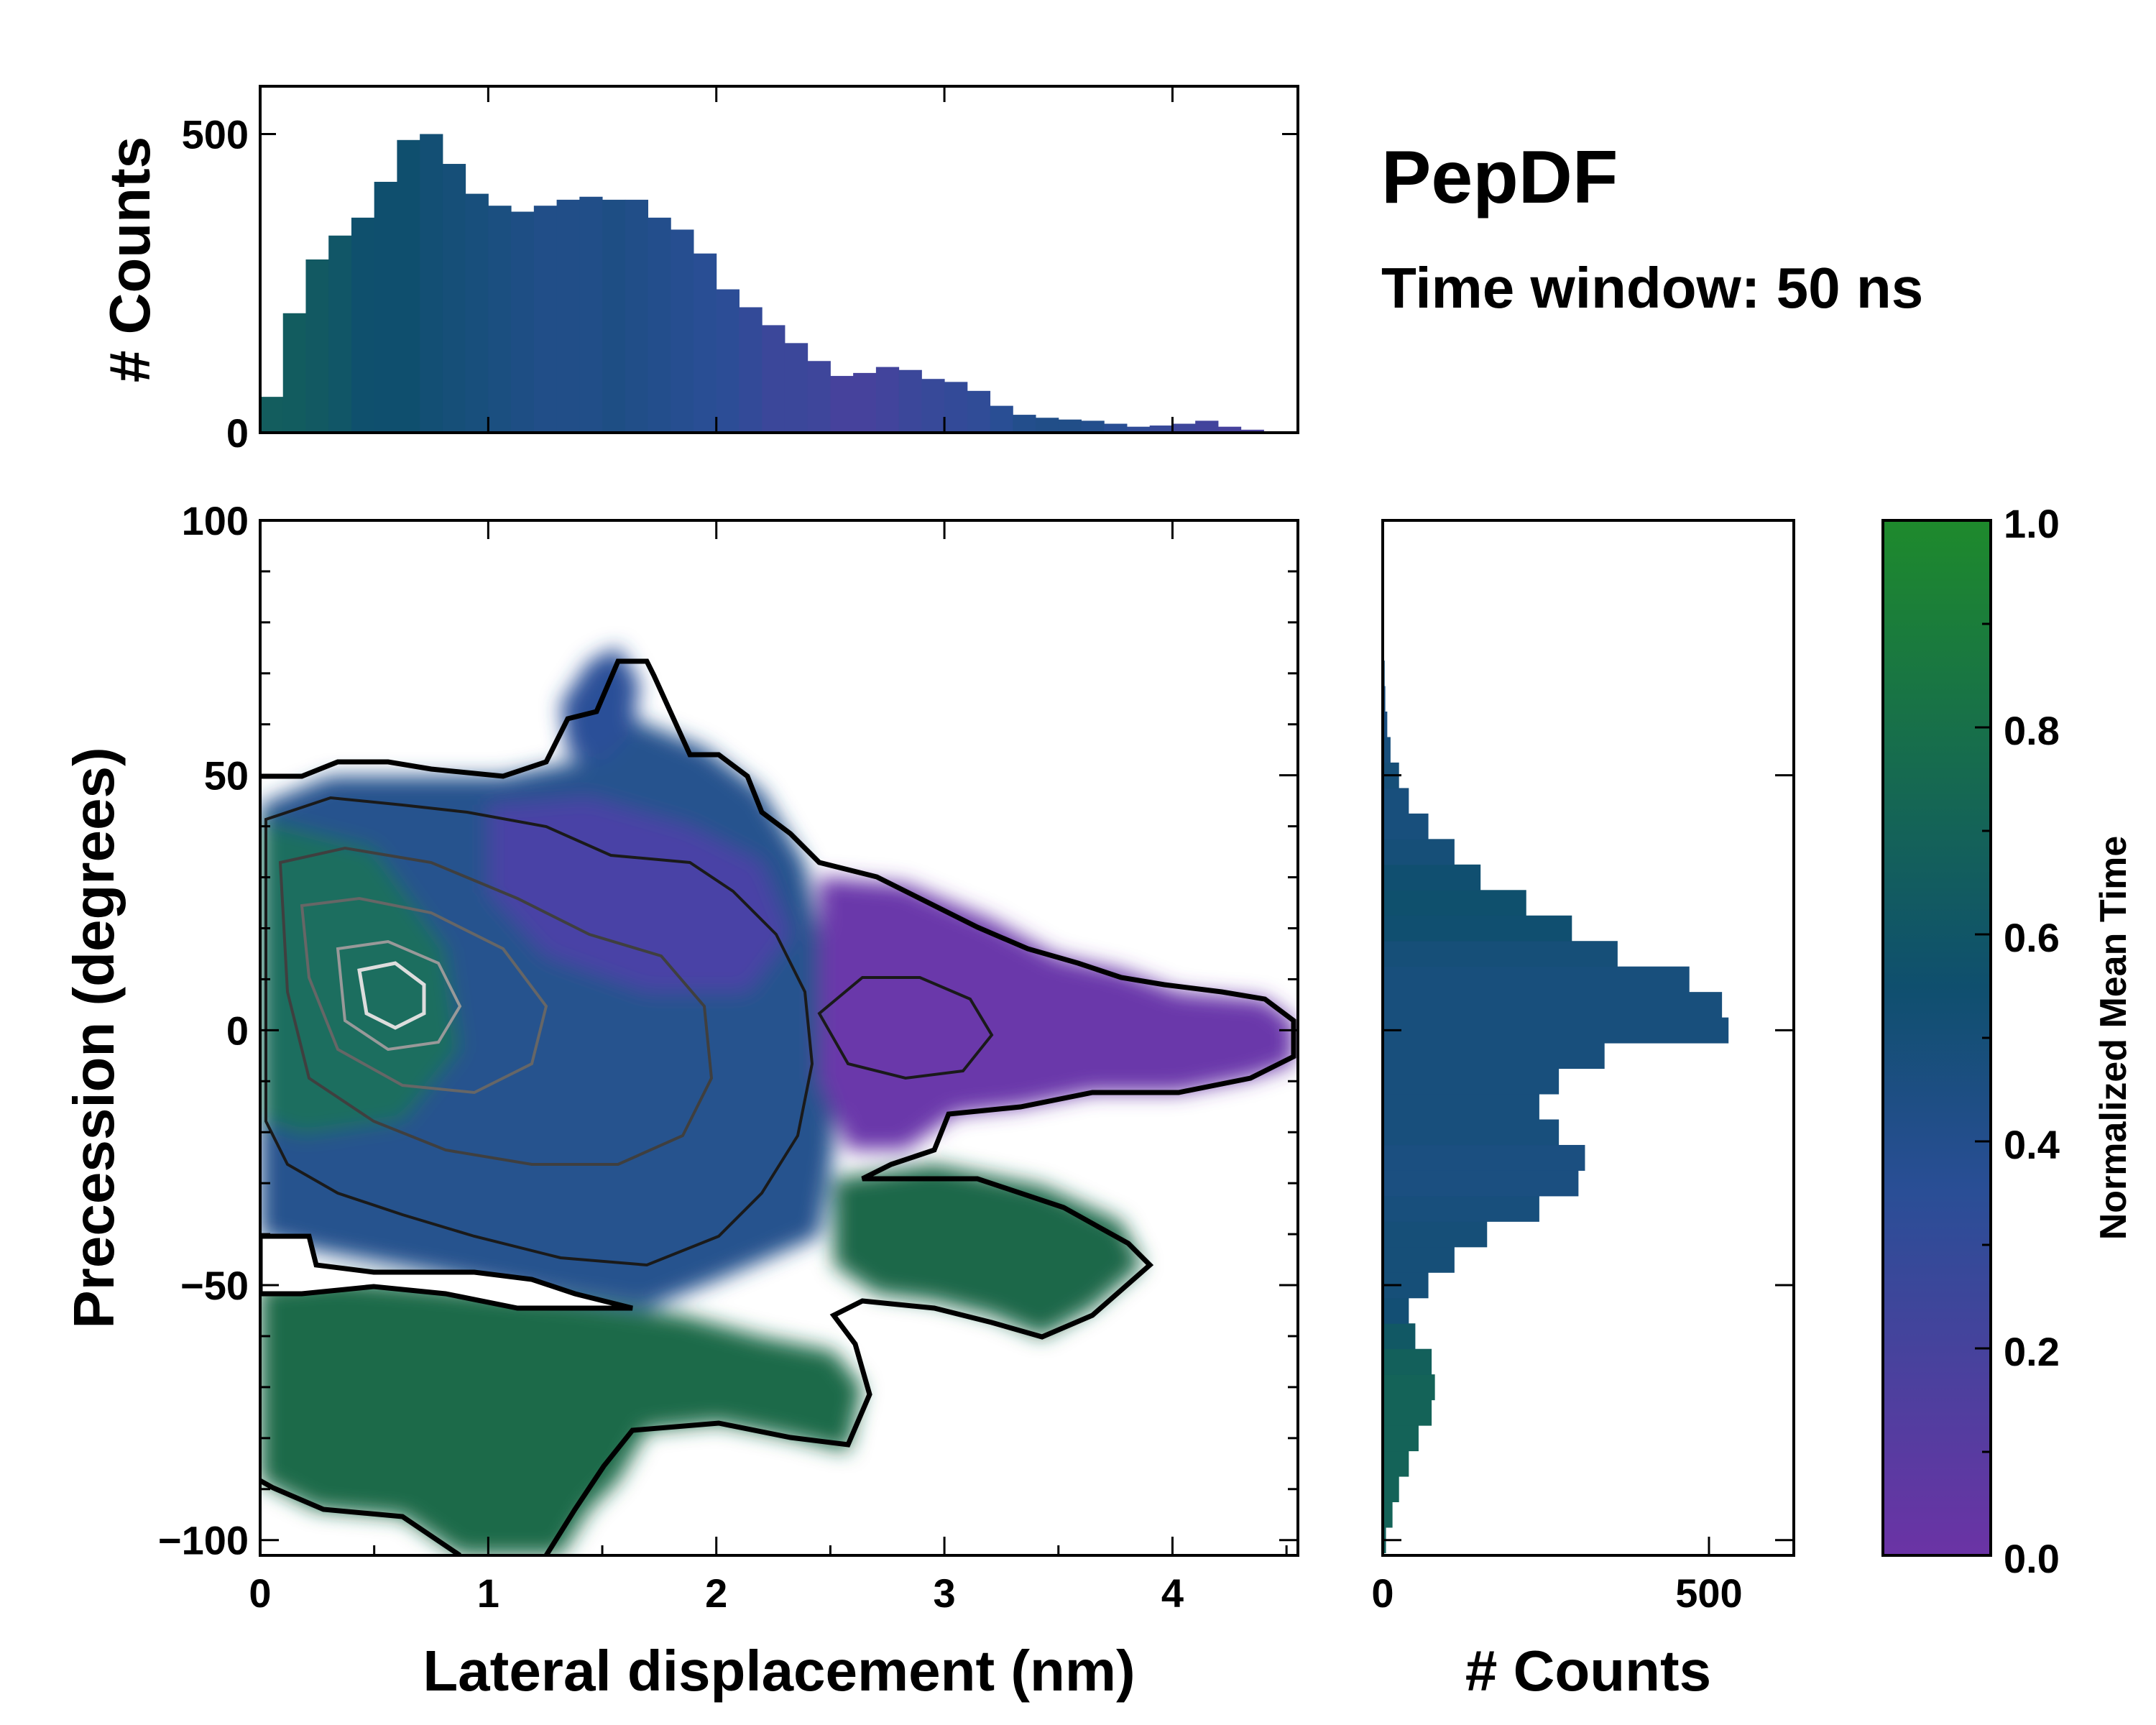  Describe the element at coordinates (2113, 1038) in the screenshot. I see `colorbar-label: Normalized Mean Time` at that location.